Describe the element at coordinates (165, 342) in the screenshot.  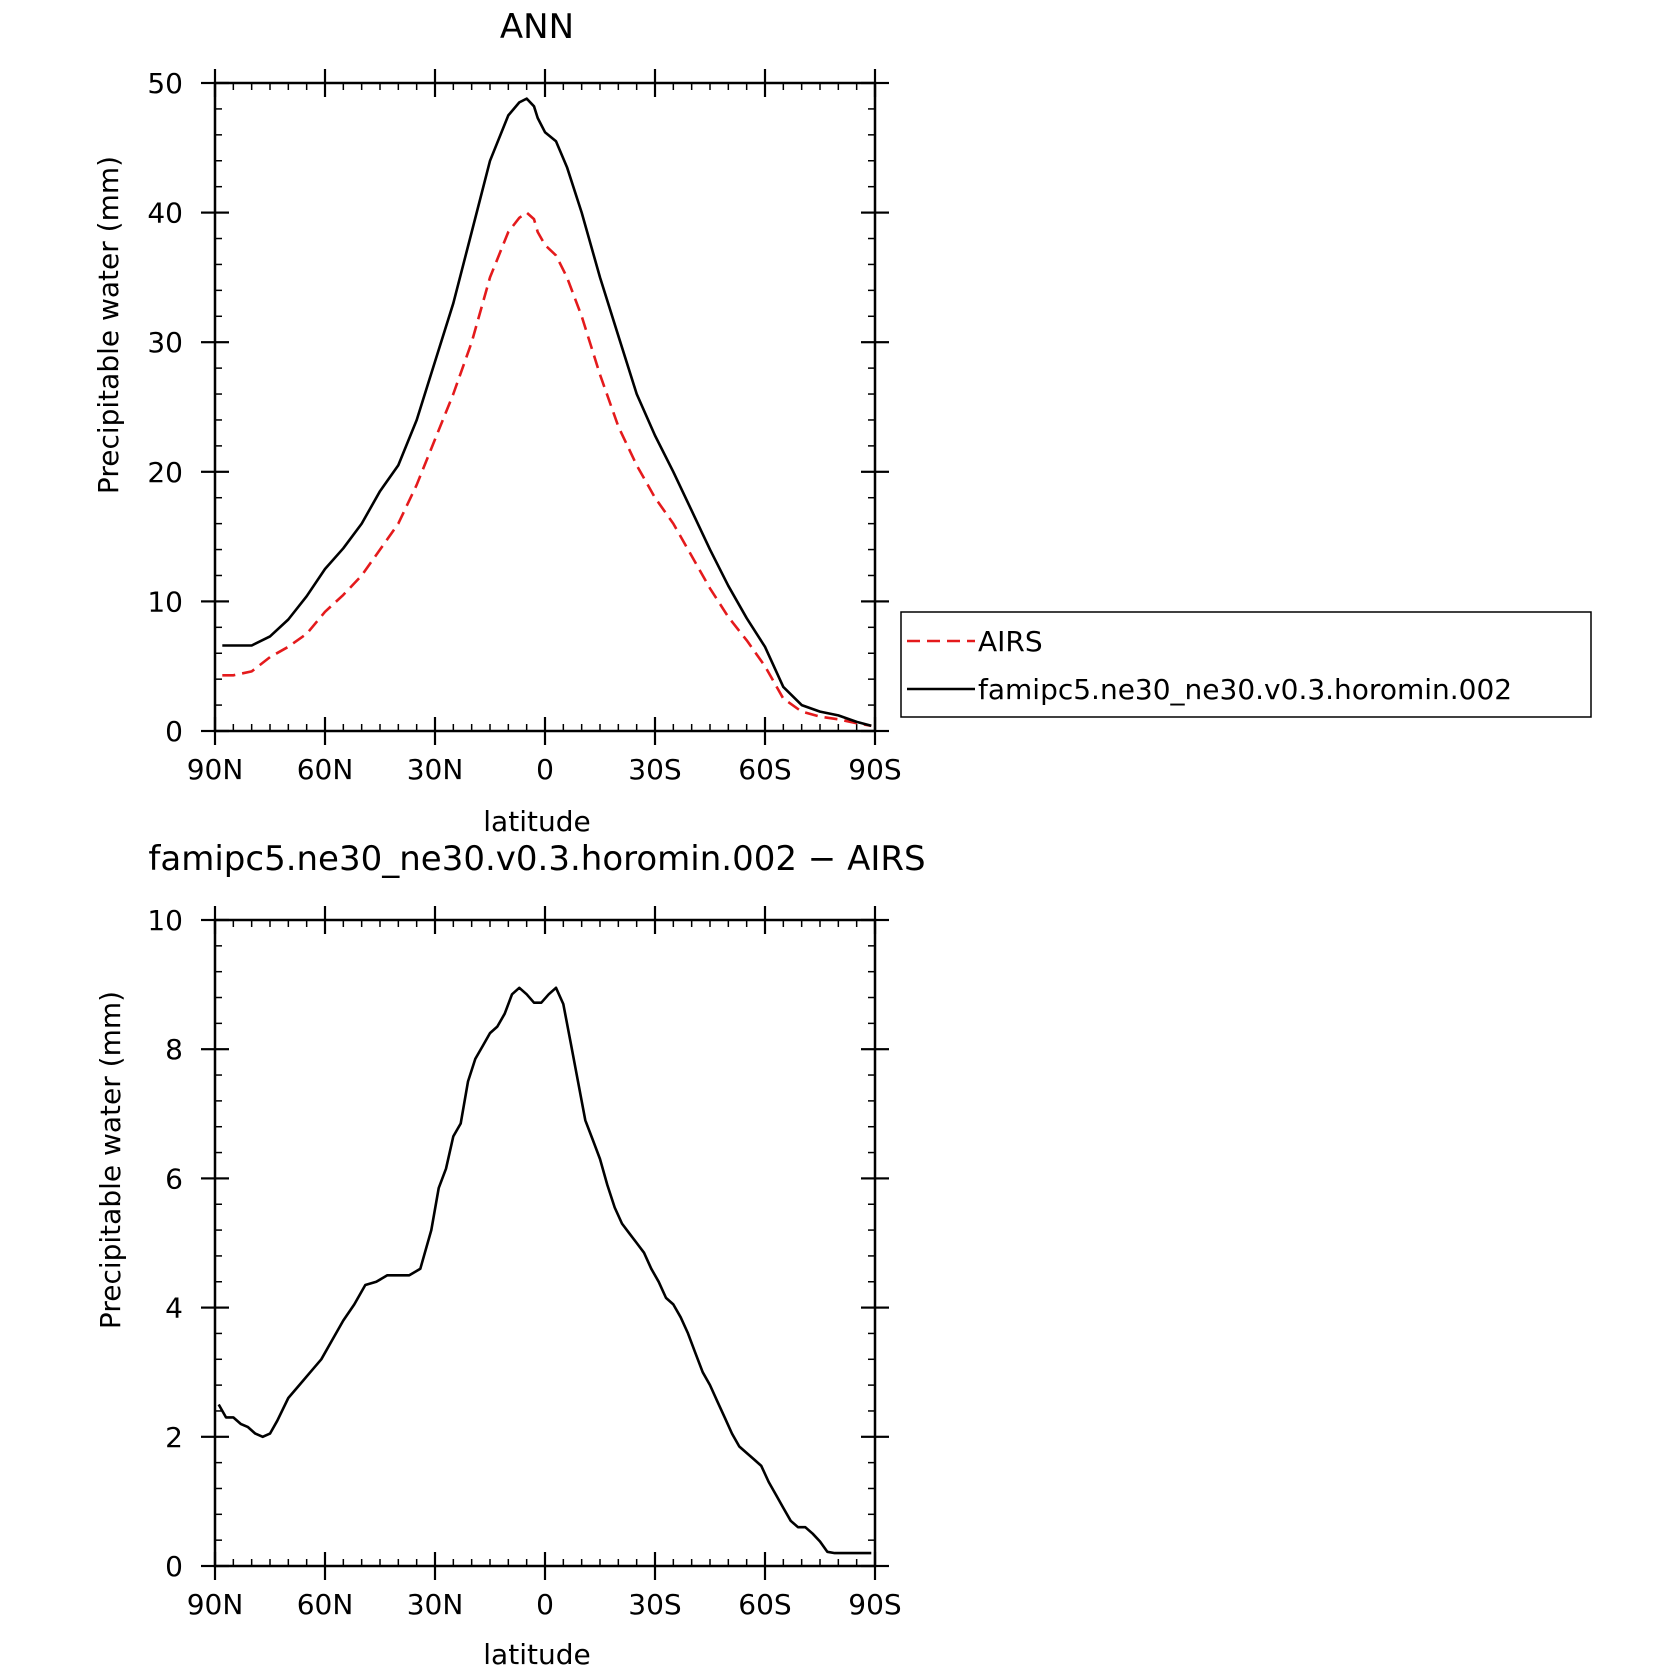
I see `y-tick-label: 30` at that location.